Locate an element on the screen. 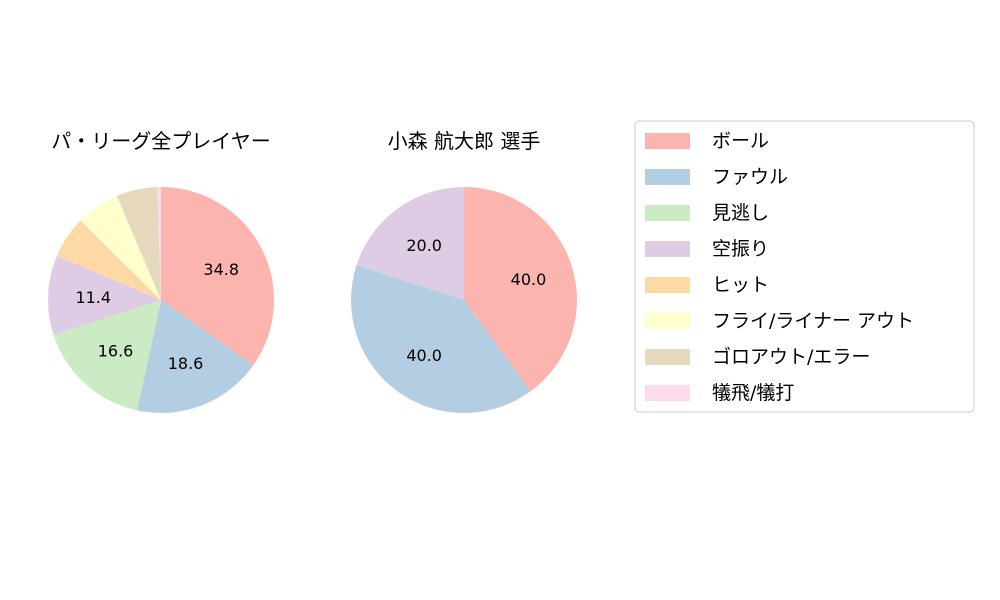 This screenshot has width=1000, height=600. legend-label: 犠飛/犠打 is located at coordinates (753, 393).